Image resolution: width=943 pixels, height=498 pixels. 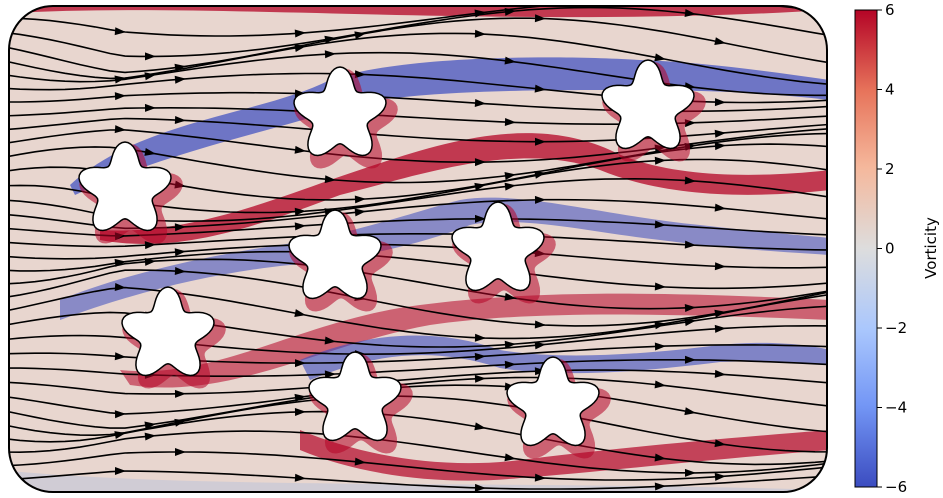 What do you see at coordinates (890, 10) in the screenshot?
I see `colorbar-tick-label: 6` at bounding box center [890, 10].